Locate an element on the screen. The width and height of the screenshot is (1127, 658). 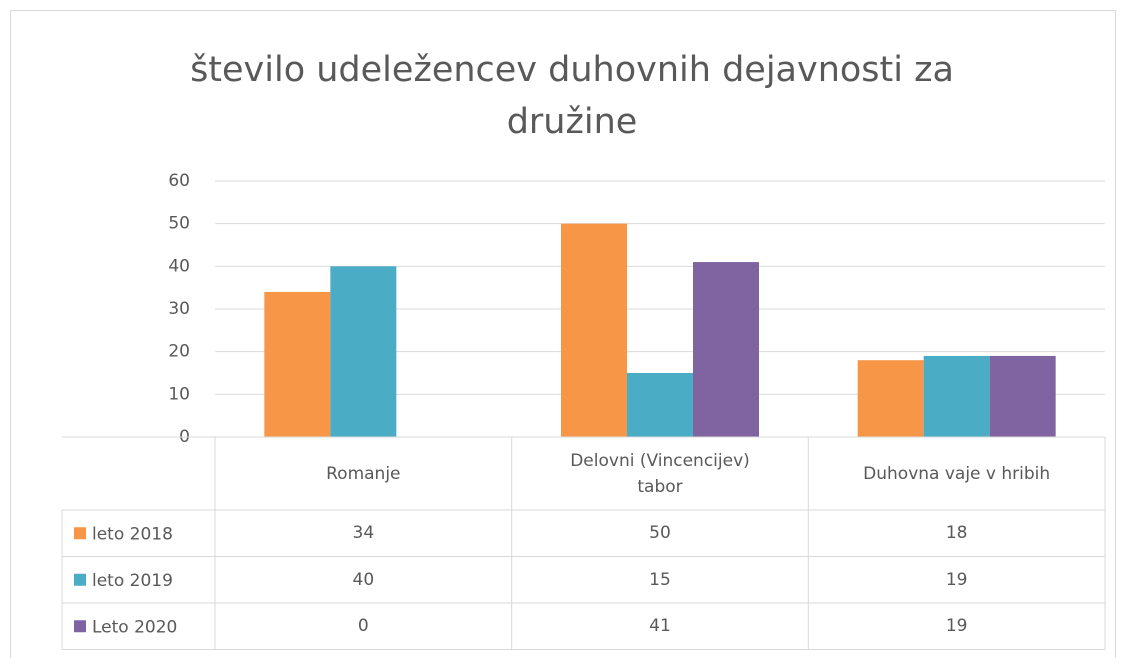
y-tick-label: 30 is located at coordinates (179, 309).